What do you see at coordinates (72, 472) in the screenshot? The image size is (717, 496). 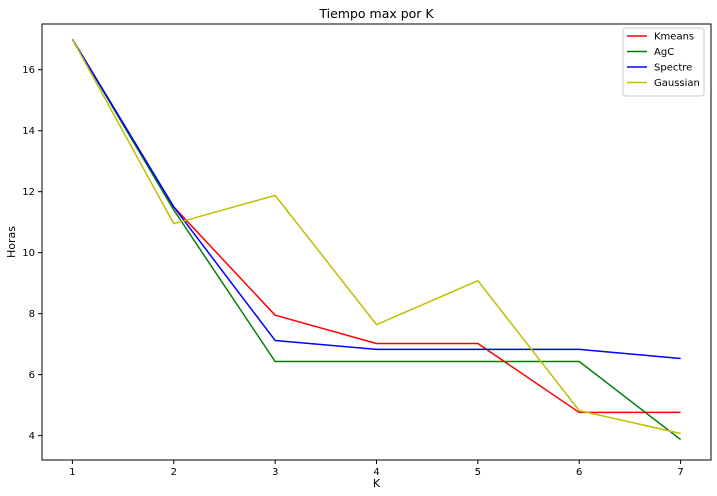 I see `x-tick-label: 1` at bounding box center [72, 472].